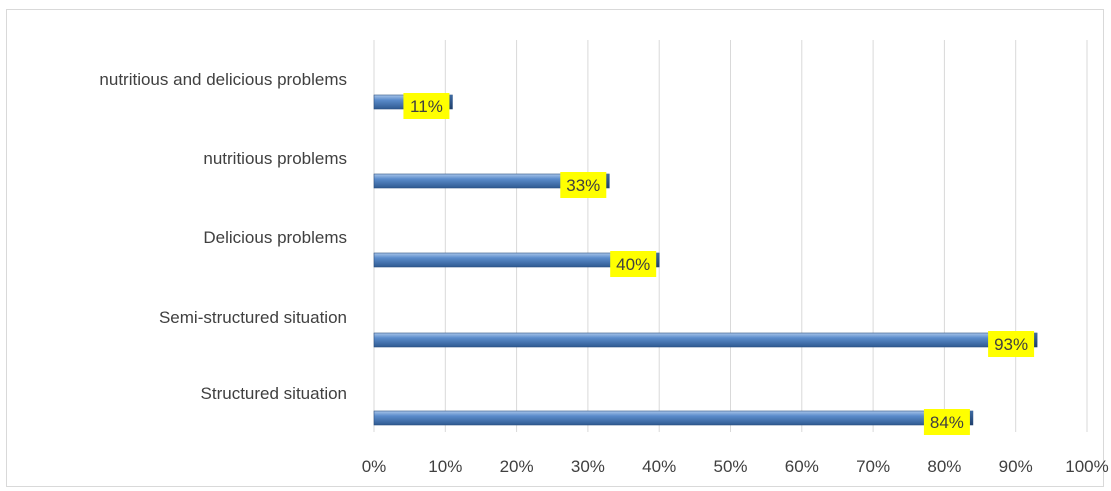 The width and height of the screenshot is (1111, 491). Describe the element at coordinates (802, 466) in the screenshot. I see `x-tick-label: 60%` at that location.